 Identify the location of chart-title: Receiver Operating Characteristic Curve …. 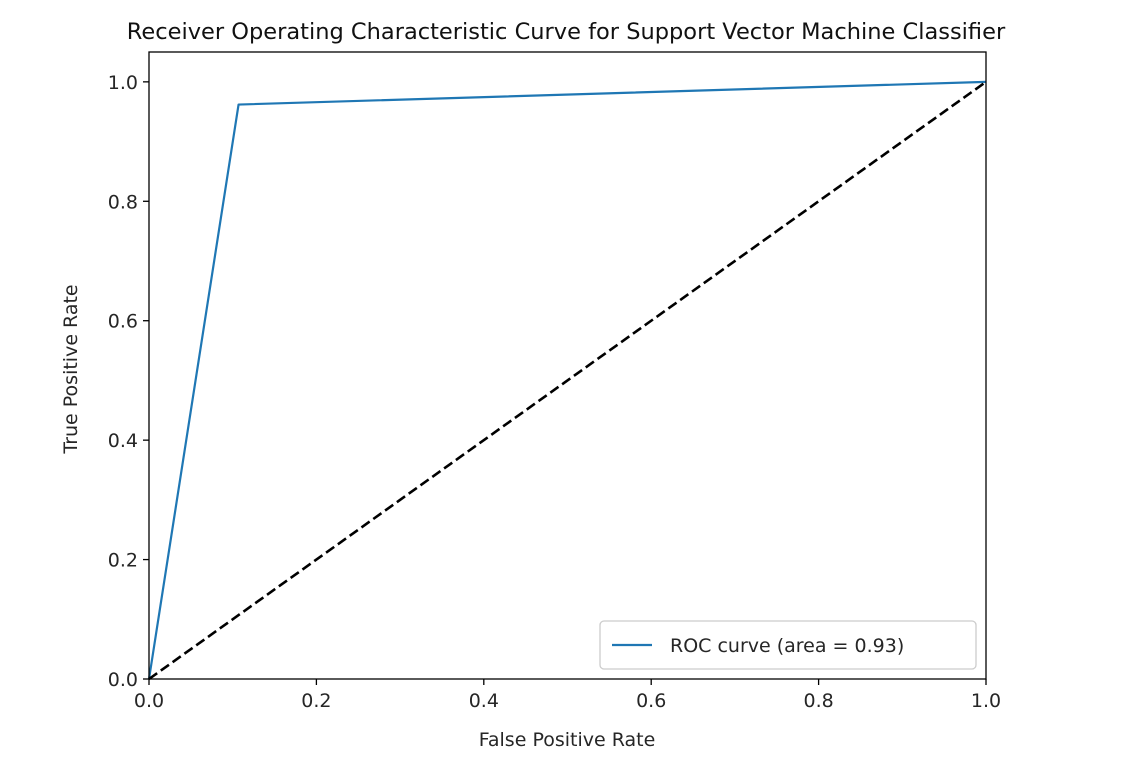
(566, 32).